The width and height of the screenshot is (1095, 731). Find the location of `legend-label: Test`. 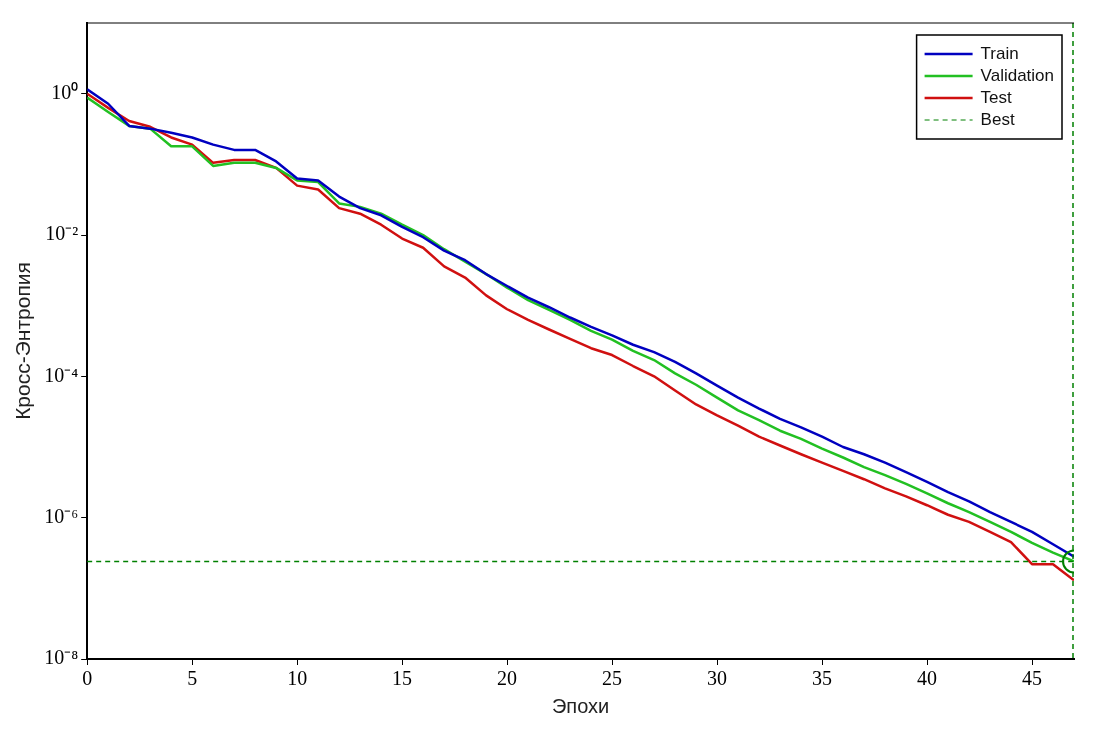

legend-label: Test is located at coordinates (996, 97).